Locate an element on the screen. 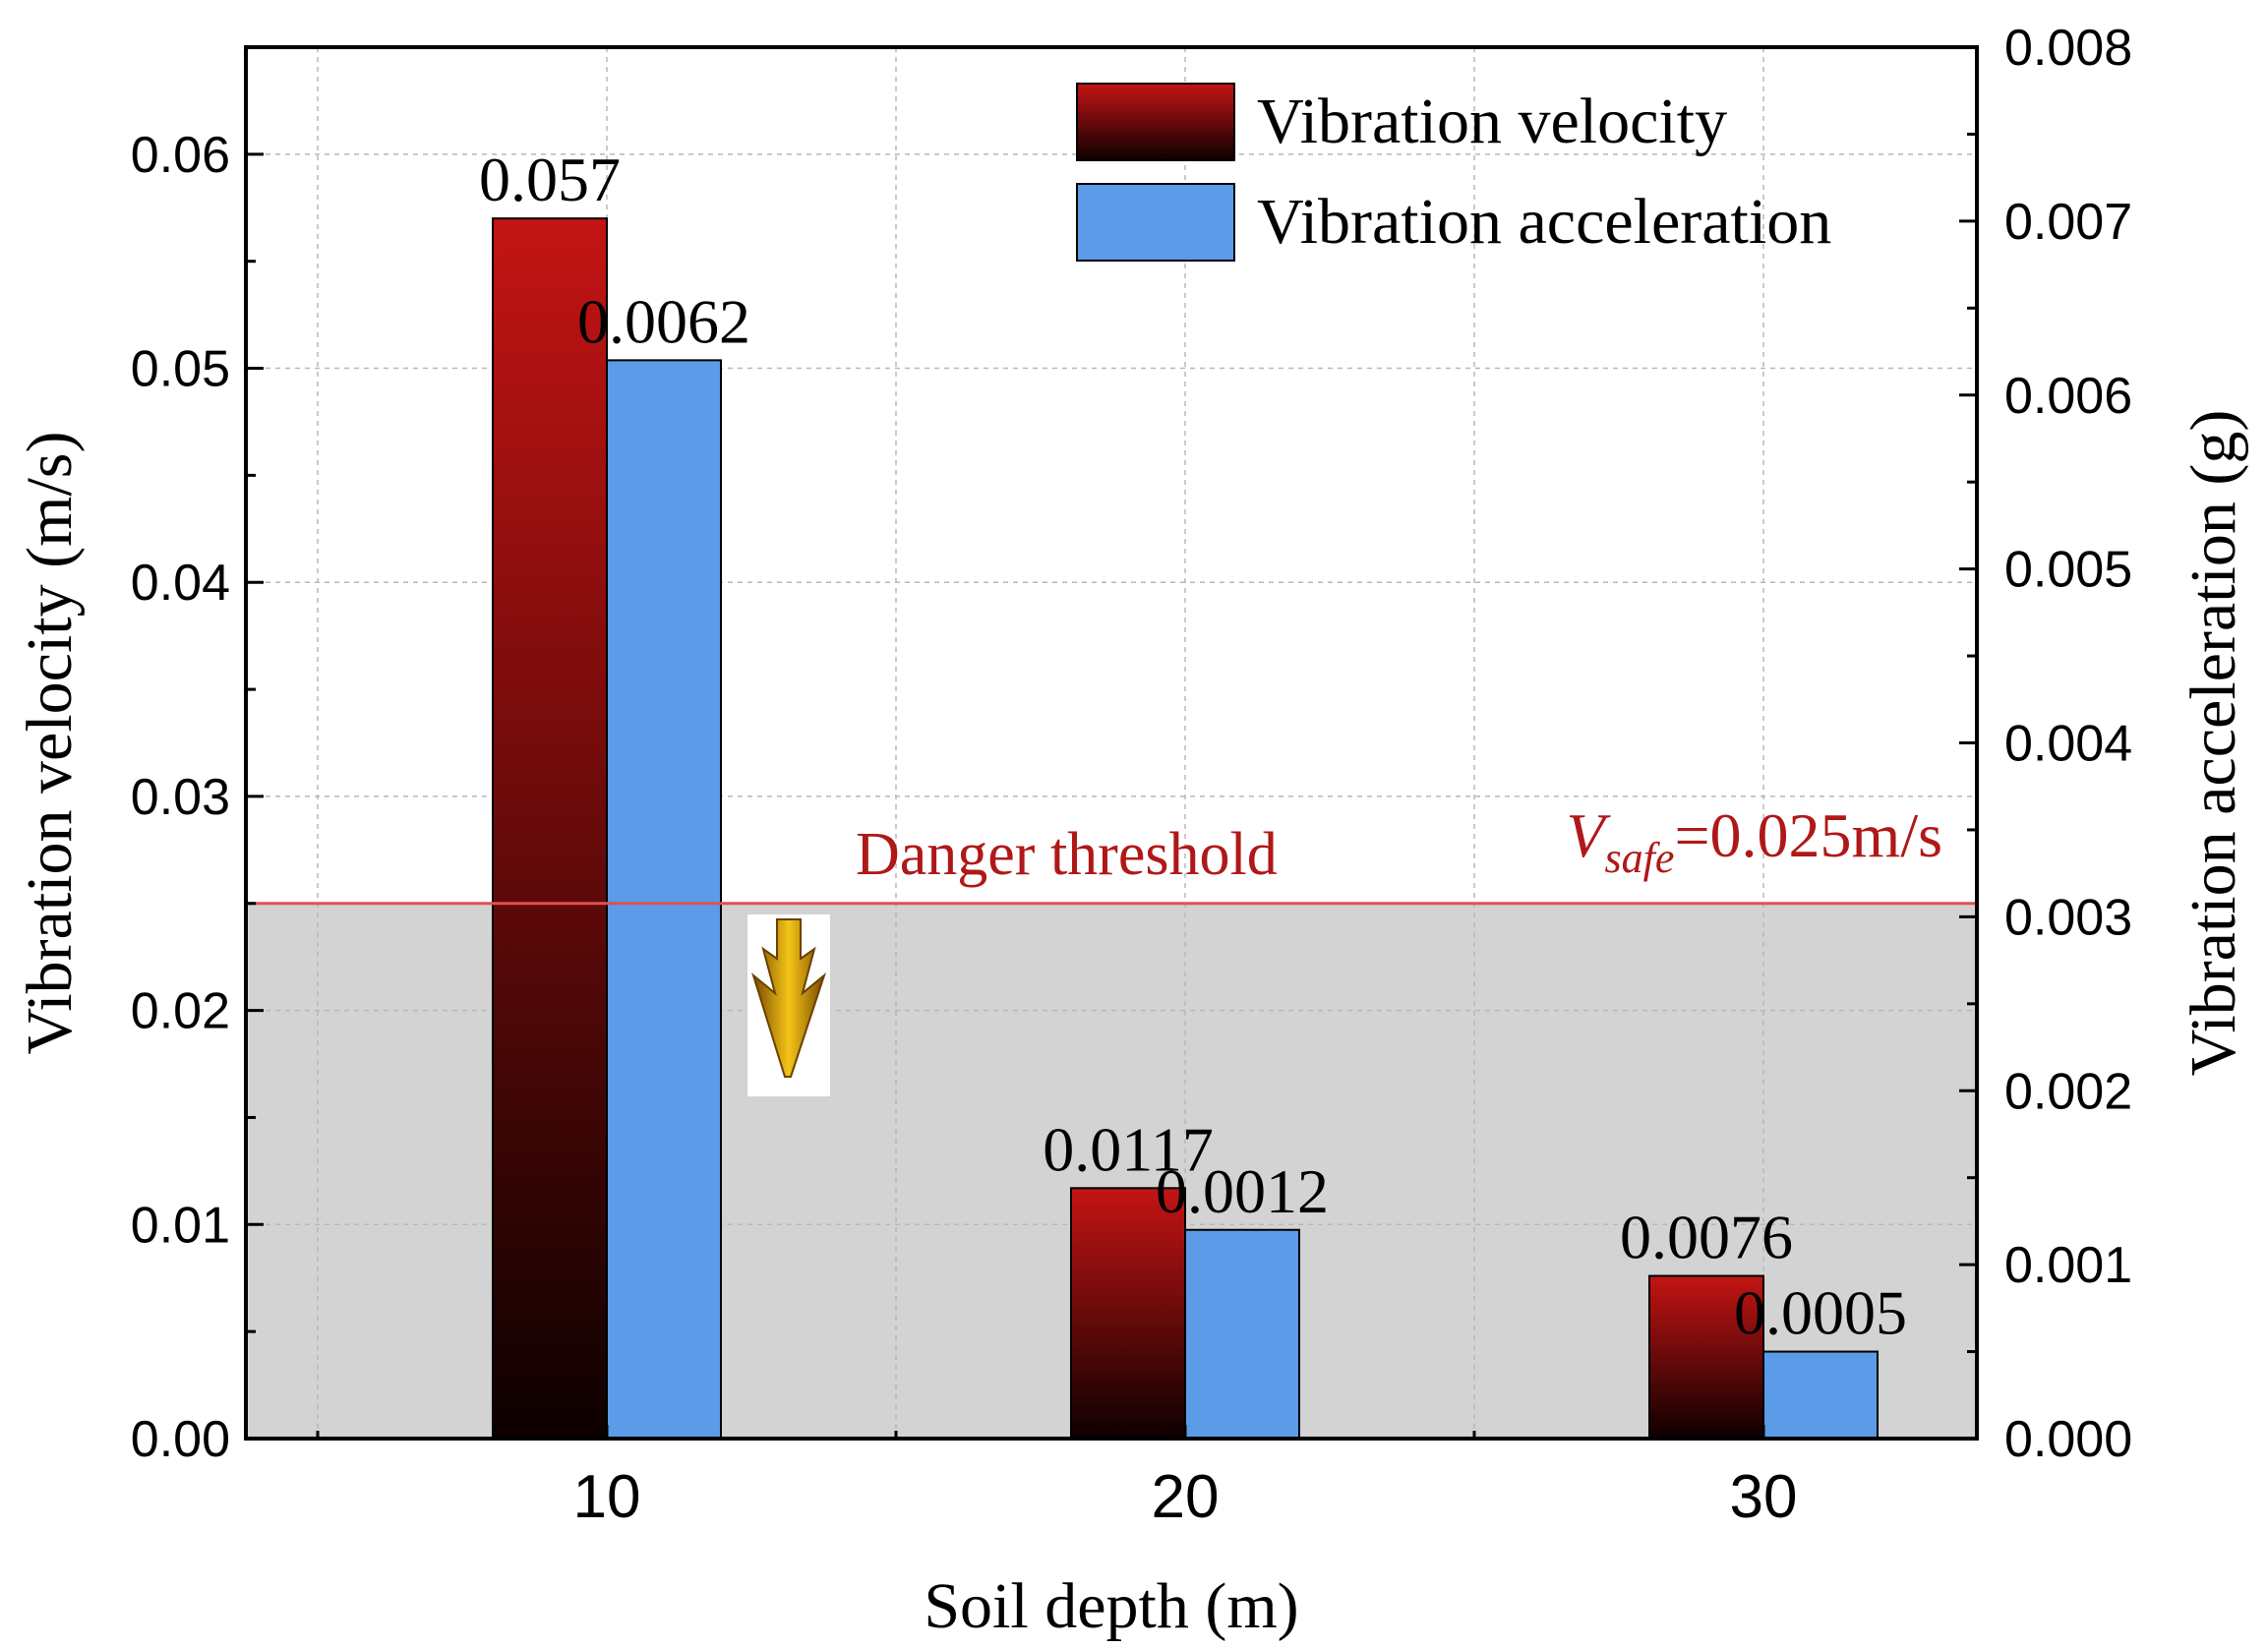 The width and height of the screenshot is (2268, 1649). legend-swatch-velocity is located at coordinates (1155, 122).